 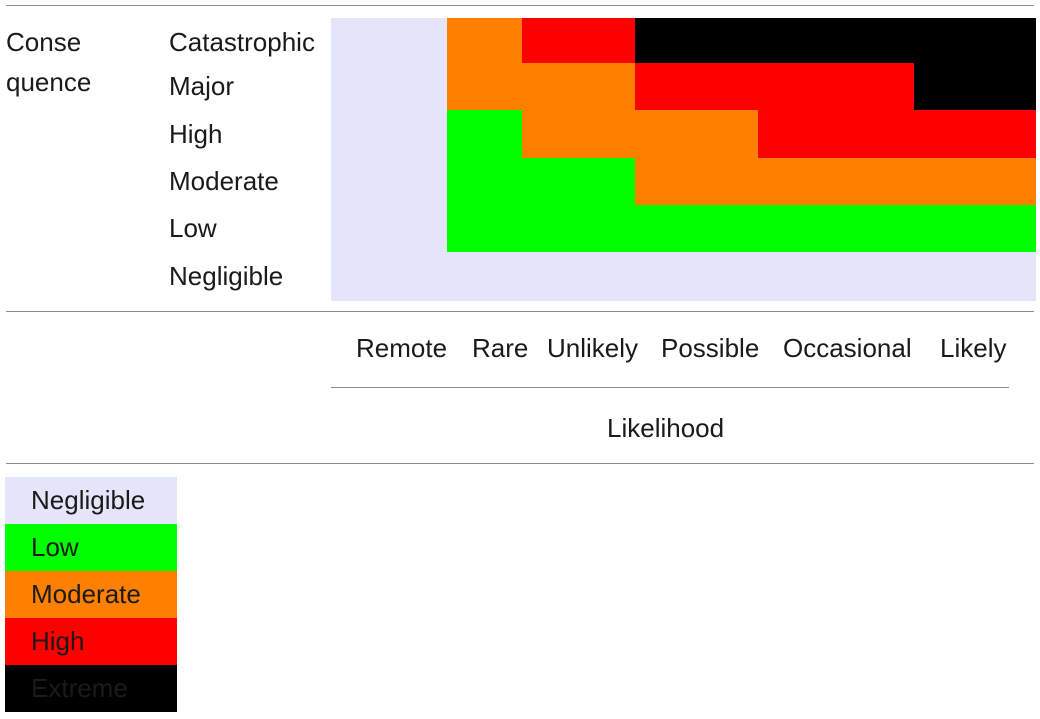 I want to click on consequence-axis-label-line2: quence, so click(x=49, y=82).